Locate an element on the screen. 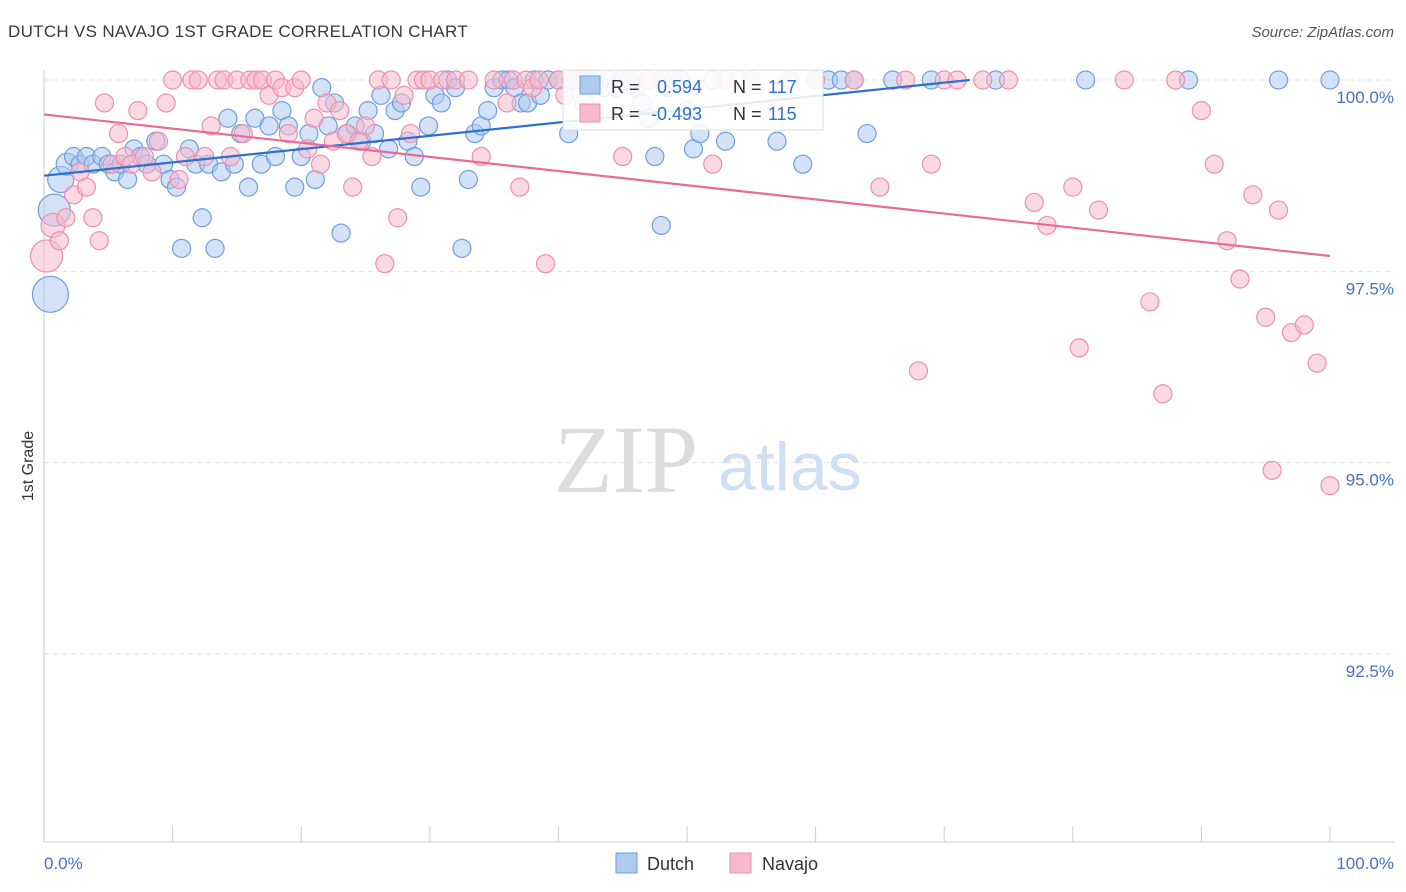 This screenshot has height=892, width=1406. dutch-swatch is located at coordinates (590, 85).